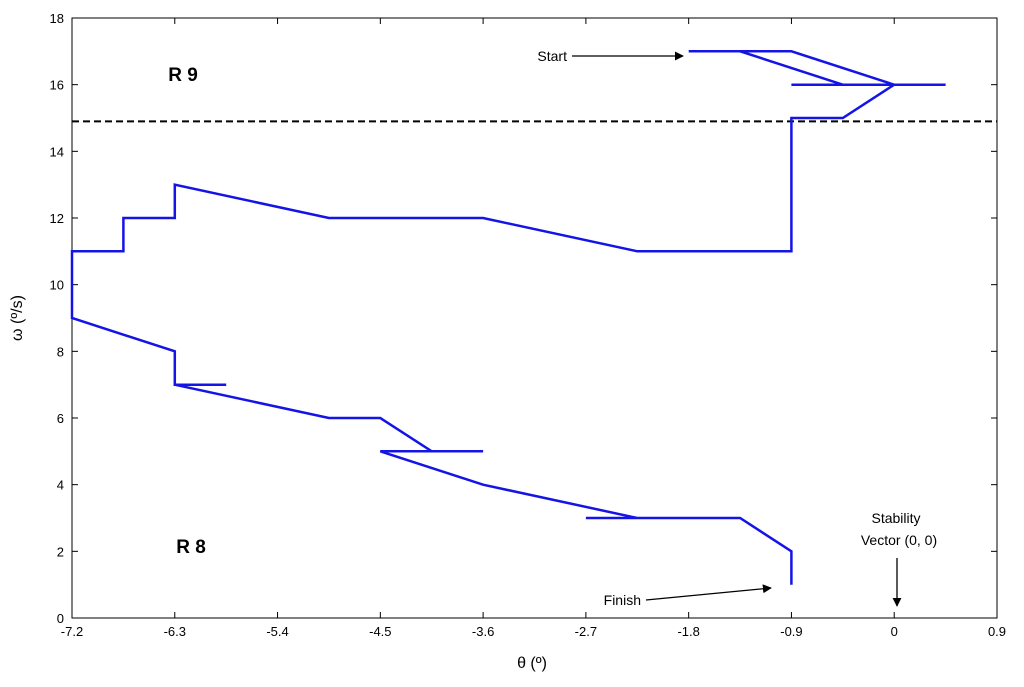  Describe the element at coordinates (899, 540) in the screenshot. I see `stability-vector-label-line2: Vector (0, 0)` at that location.